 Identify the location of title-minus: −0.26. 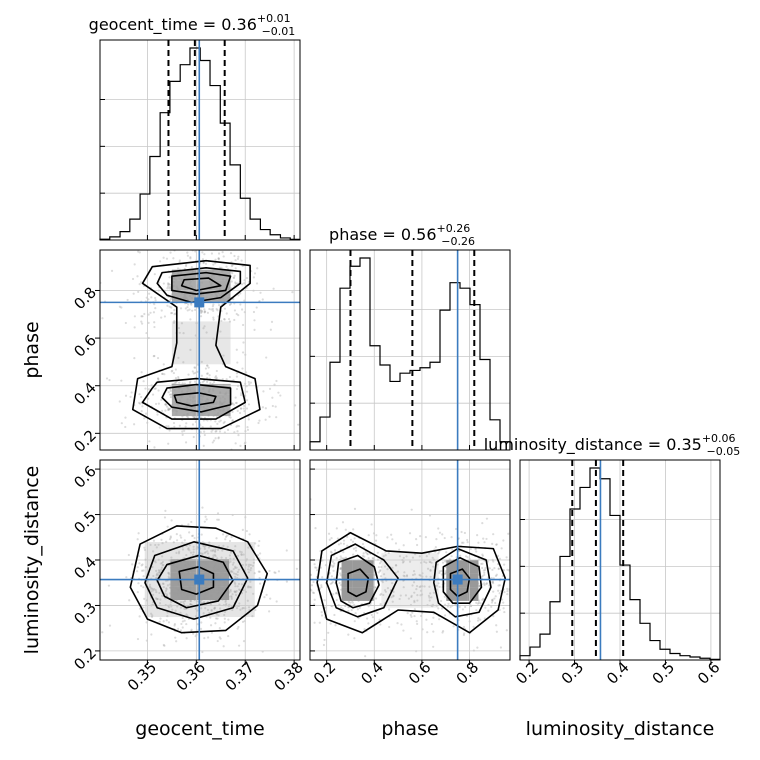
(458, 241).